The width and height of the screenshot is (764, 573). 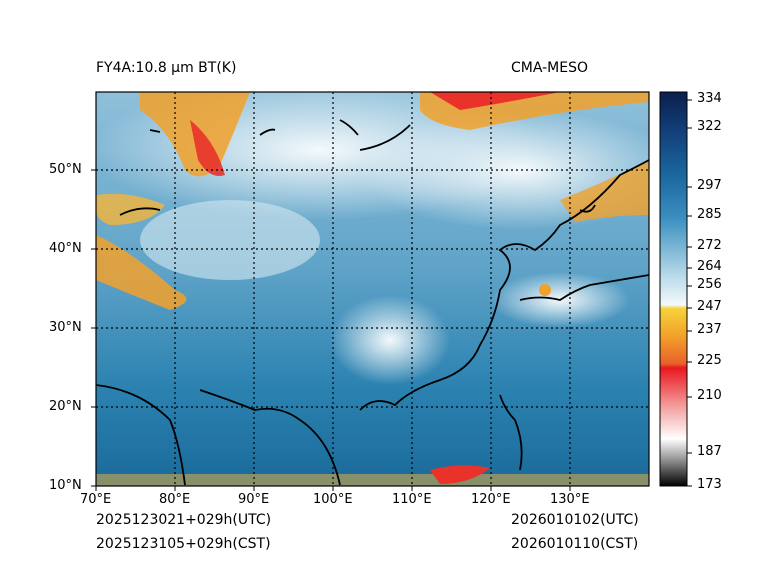 What do you see at coordinates (96, 499) in the screenshot?
I see `lon-label: 70°E` at bounding box center [96, 499].